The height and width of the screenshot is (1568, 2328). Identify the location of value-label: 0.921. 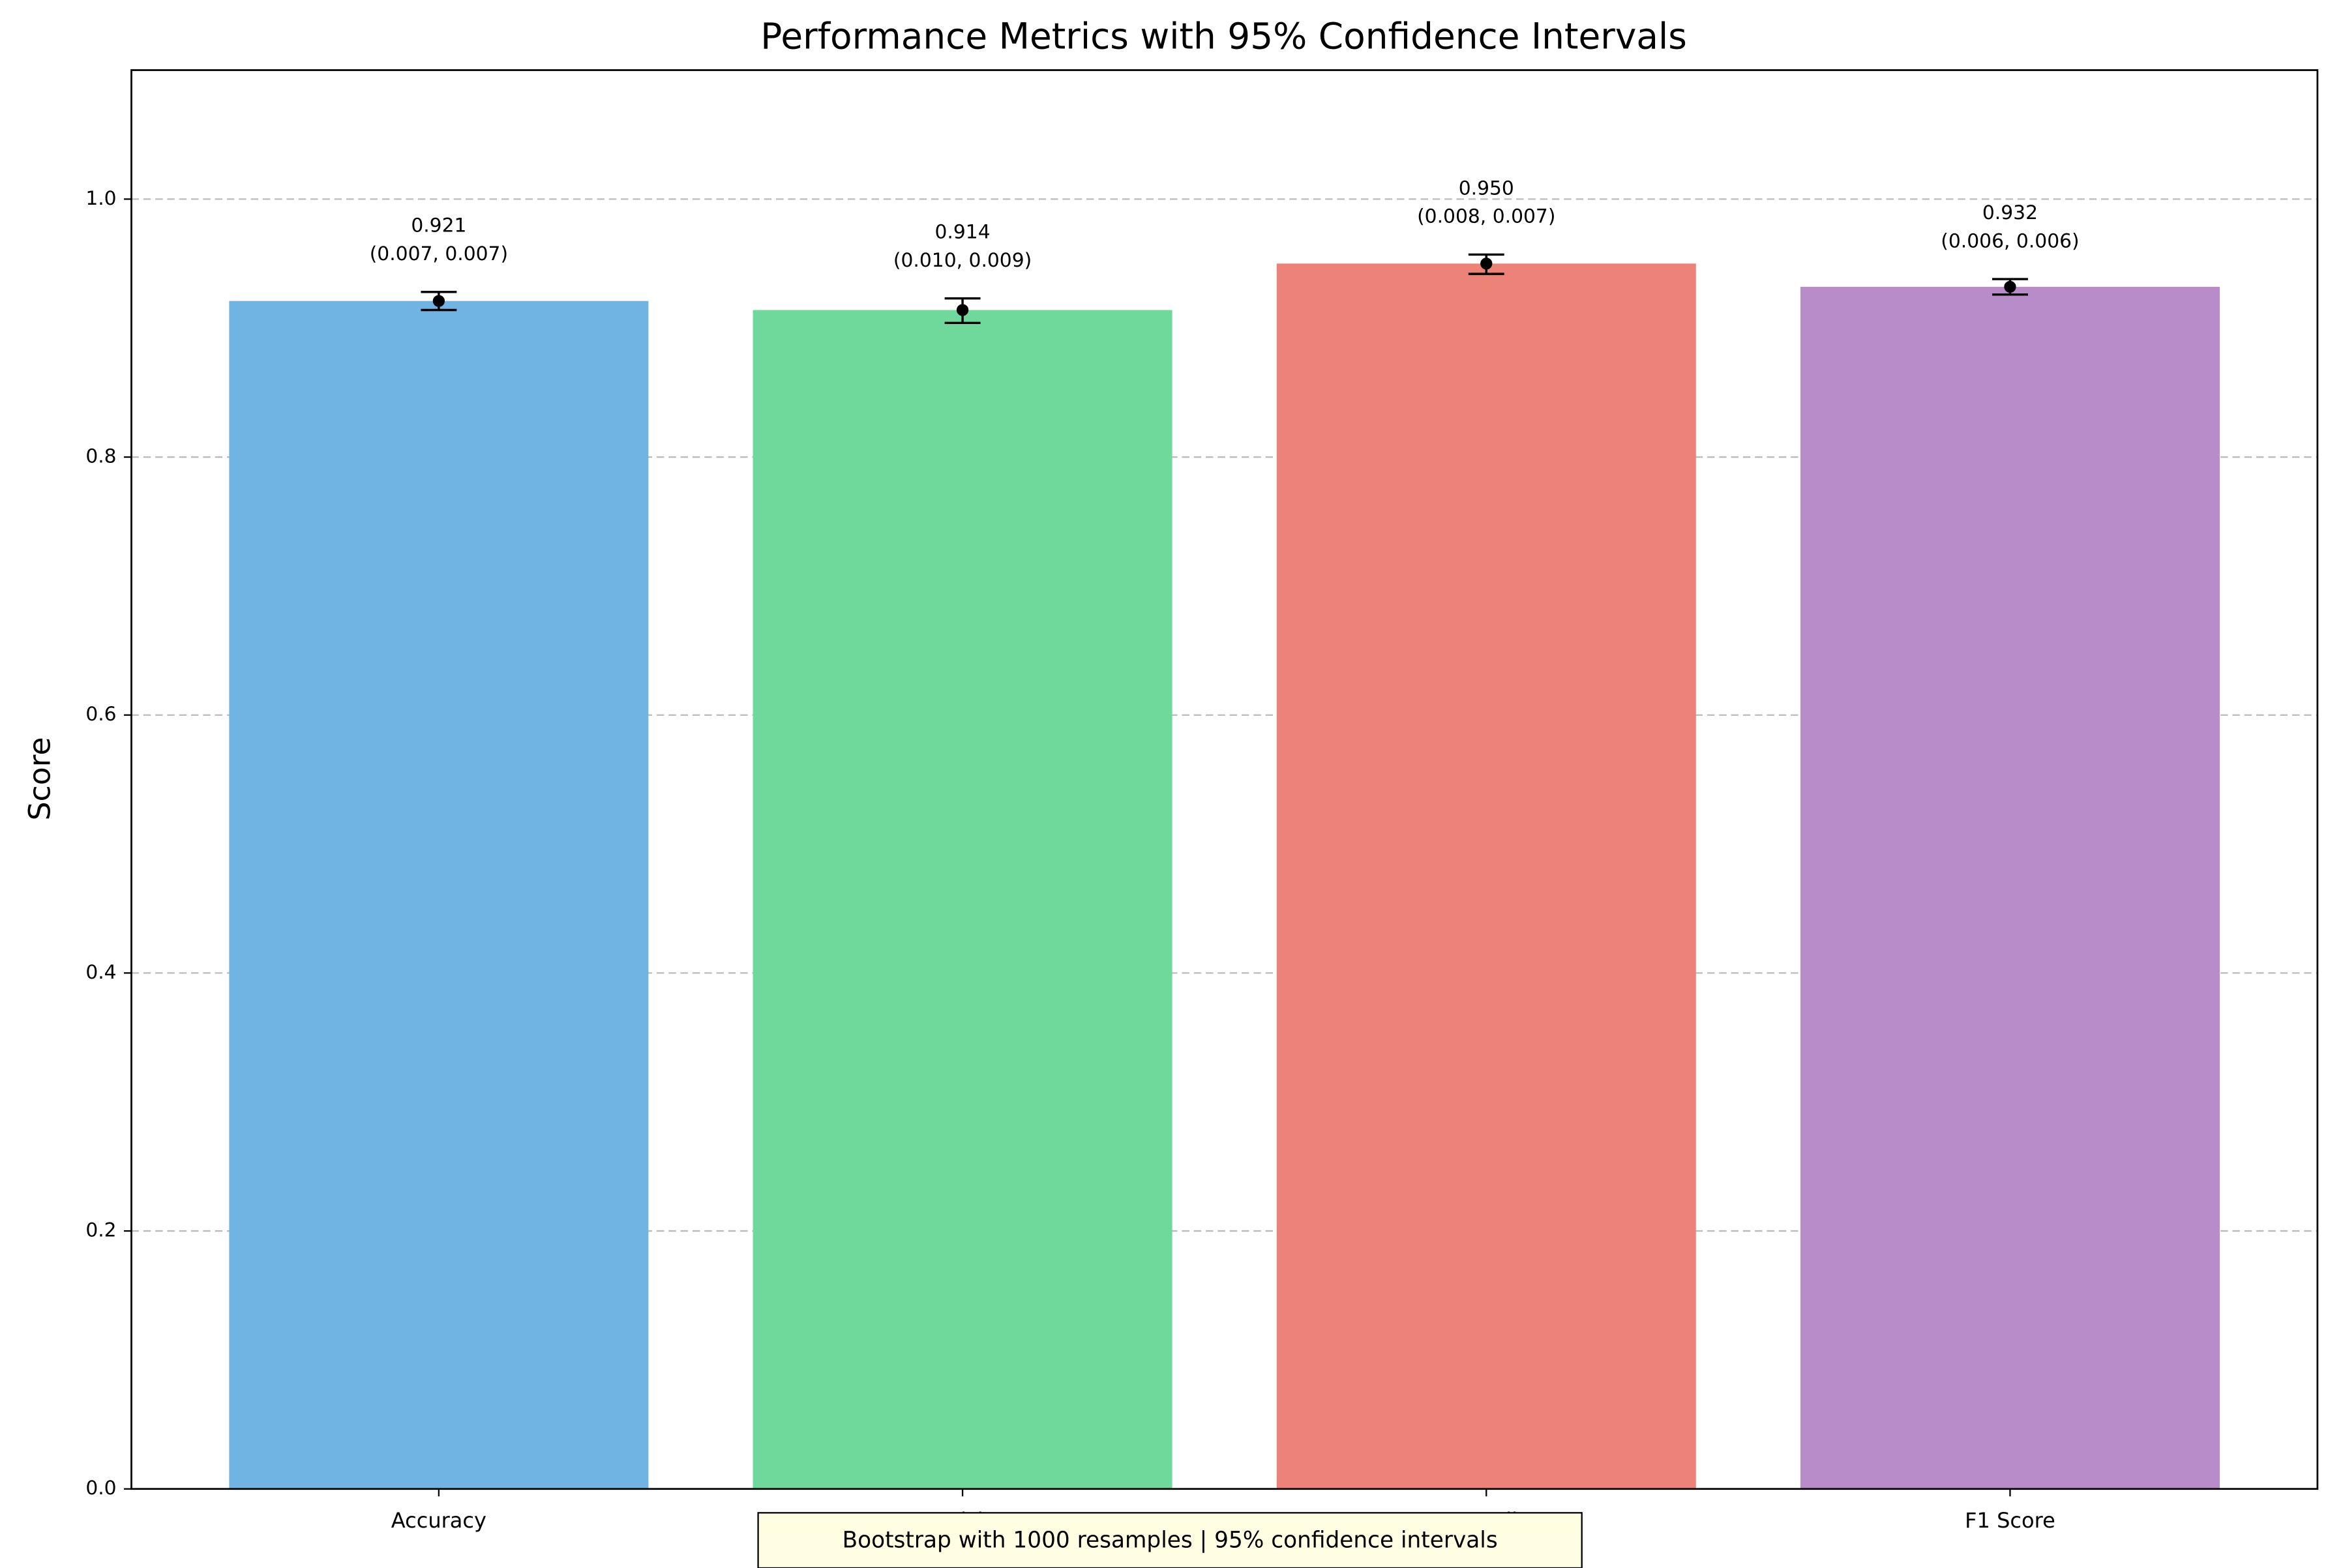
(439, 226).